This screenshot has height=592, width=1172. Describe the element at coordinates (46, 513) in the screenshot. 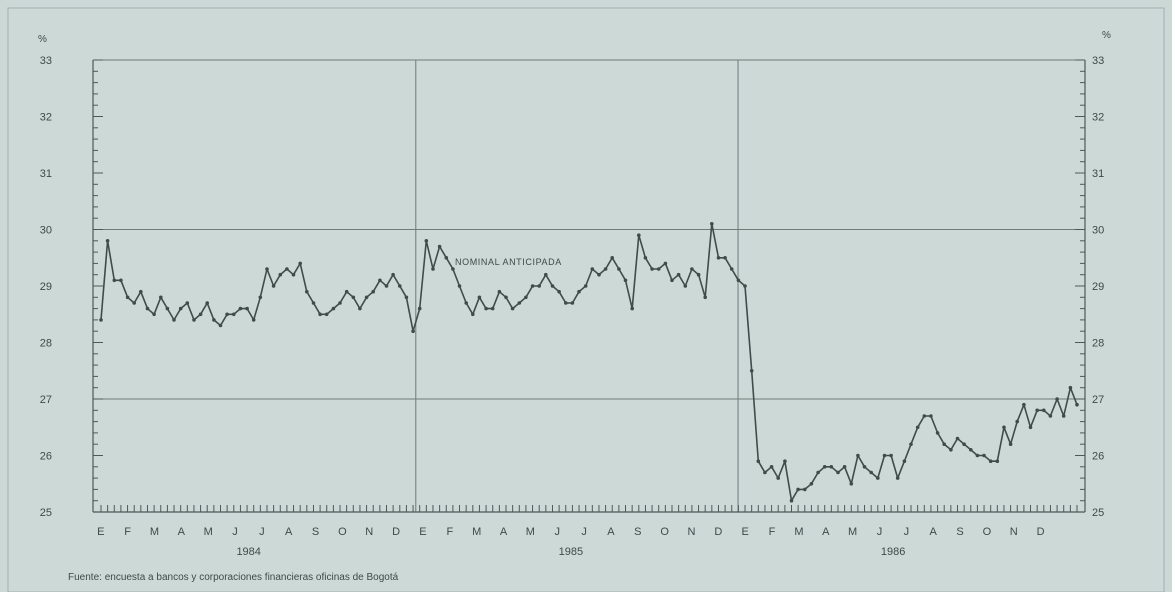

I see `y-tick-label-left: 25` at that location.